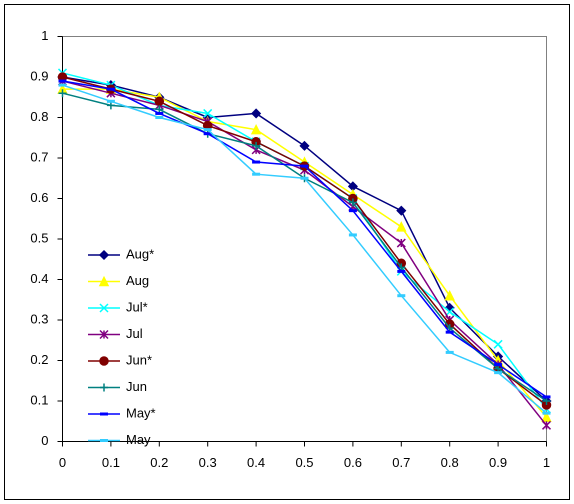 The height and width of the screenshot is (504, 574). Describe the element at coordinates (39, 278) in the screenshot. I see `y-tick-label: 0.4` at that location.